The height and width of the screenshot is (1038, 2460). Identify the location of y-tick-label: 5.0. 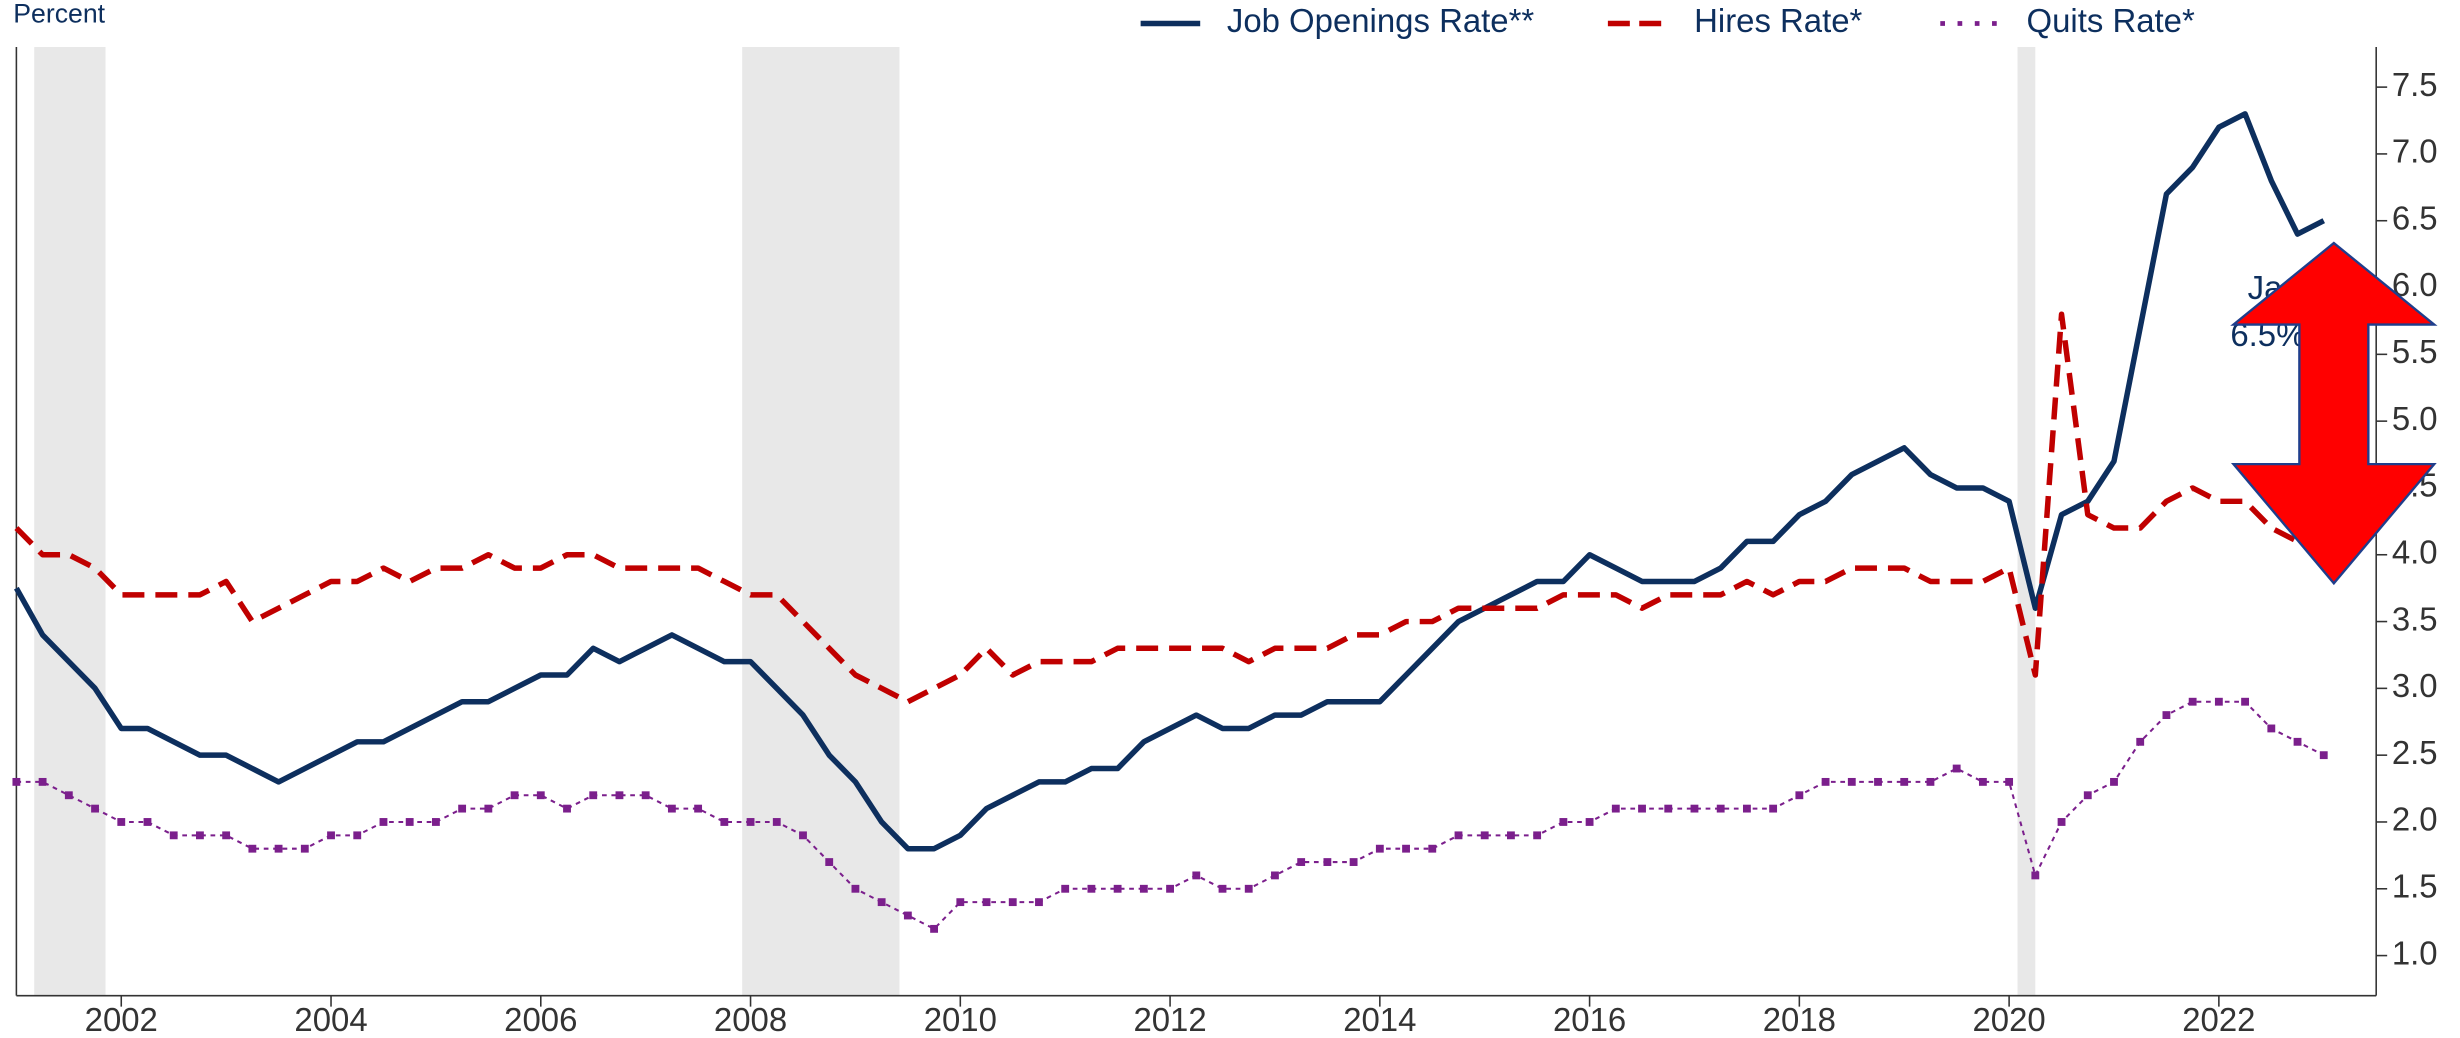
(2415, 418).